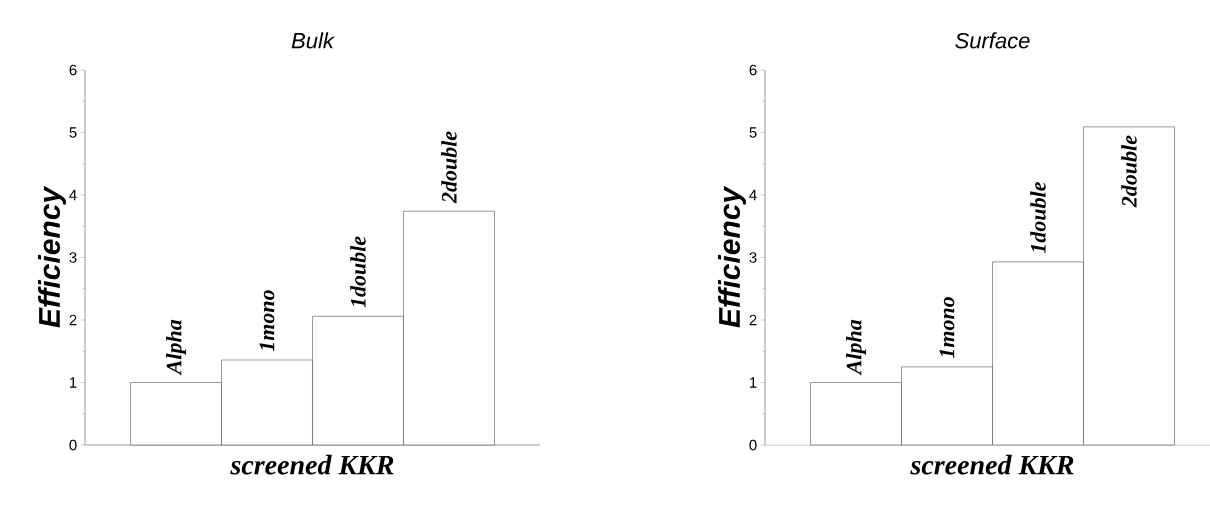 This screenshot has width=1210, height=506. What do you see at coordinates (992, 40) in the screenshot?
I see `chart-title: Surface` at bounding box center [992, 40].